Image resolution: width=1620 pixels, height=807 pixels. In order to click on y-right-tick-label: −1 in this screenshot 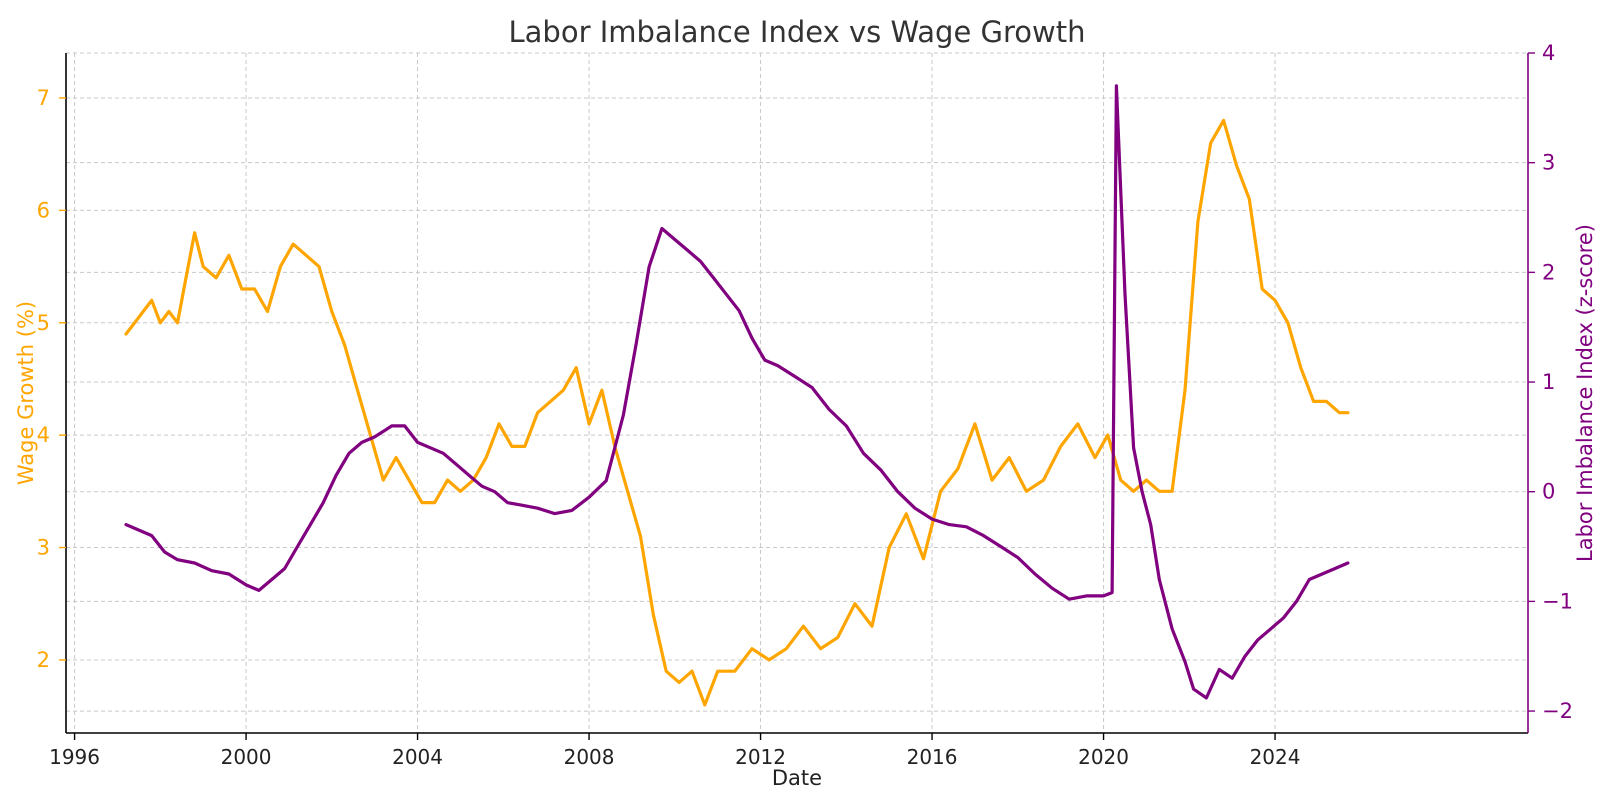, I will do `click(1557, 601)`.